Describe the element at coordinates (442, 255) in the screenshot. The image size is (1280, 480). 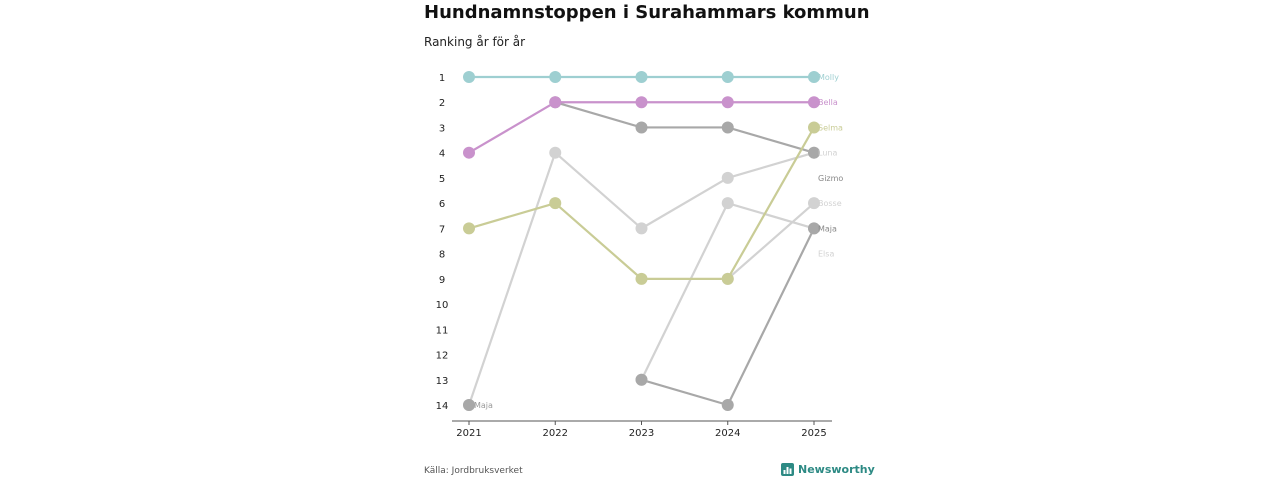
I see `y-tick-label: 8` at that location.